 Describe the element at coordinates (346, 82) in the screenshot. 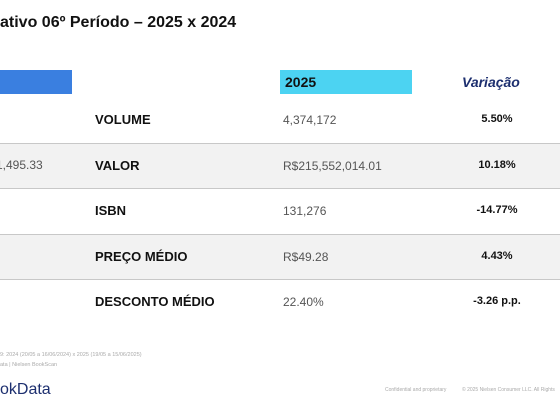

I see `year-box` at that location.